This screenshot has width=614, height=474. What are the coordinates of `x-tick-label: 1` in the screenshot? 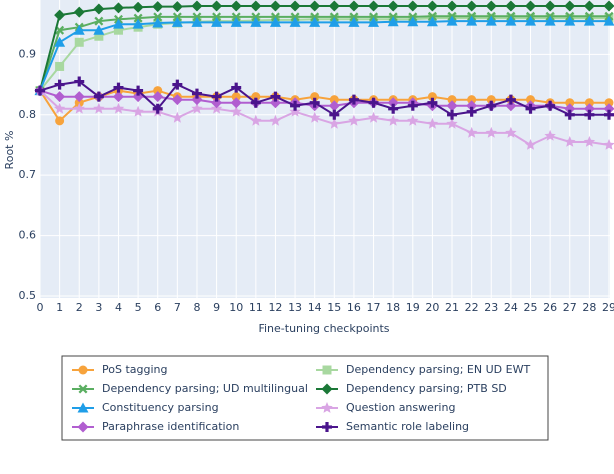 It's located at (59, 307).